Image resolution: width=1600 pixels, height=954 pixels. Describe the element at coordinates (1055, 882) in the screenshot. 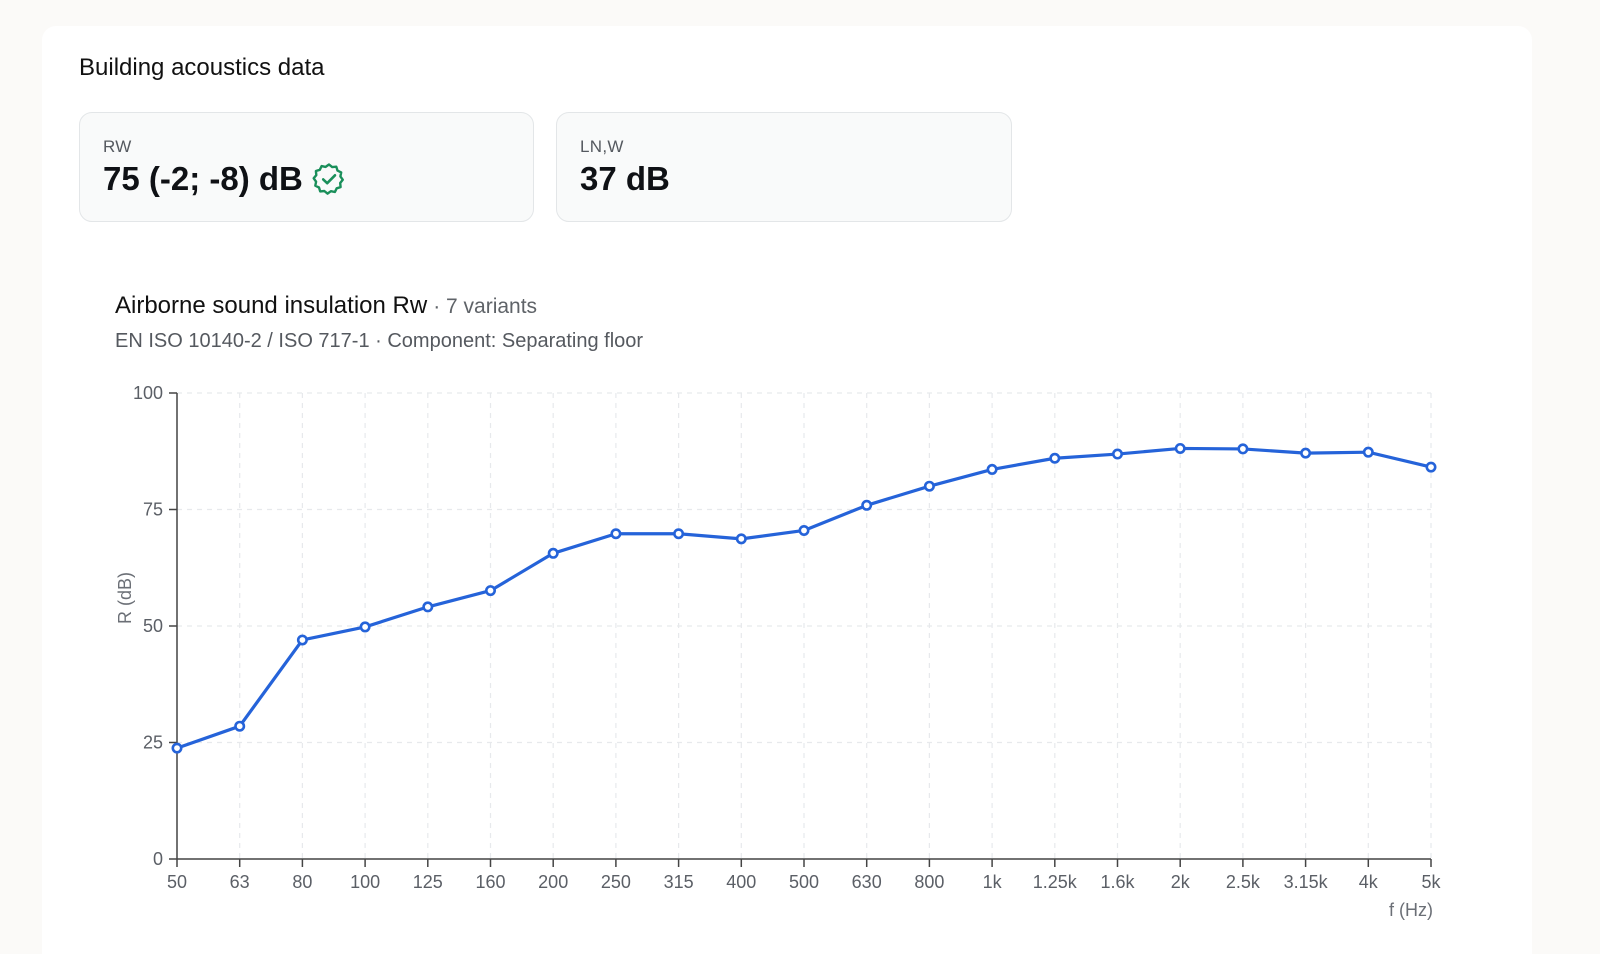

I see `x-tick-label: 1.25k` at that location.